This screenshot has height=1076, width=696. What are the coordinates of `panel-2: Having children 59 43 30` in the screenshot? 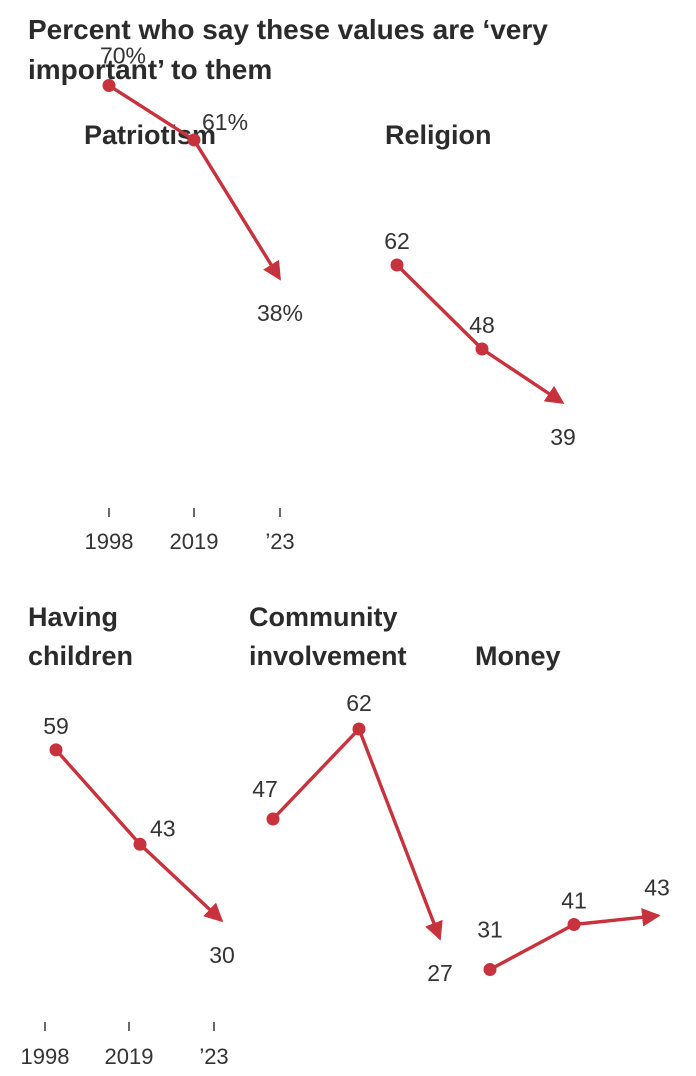 It's located at (131, 785).